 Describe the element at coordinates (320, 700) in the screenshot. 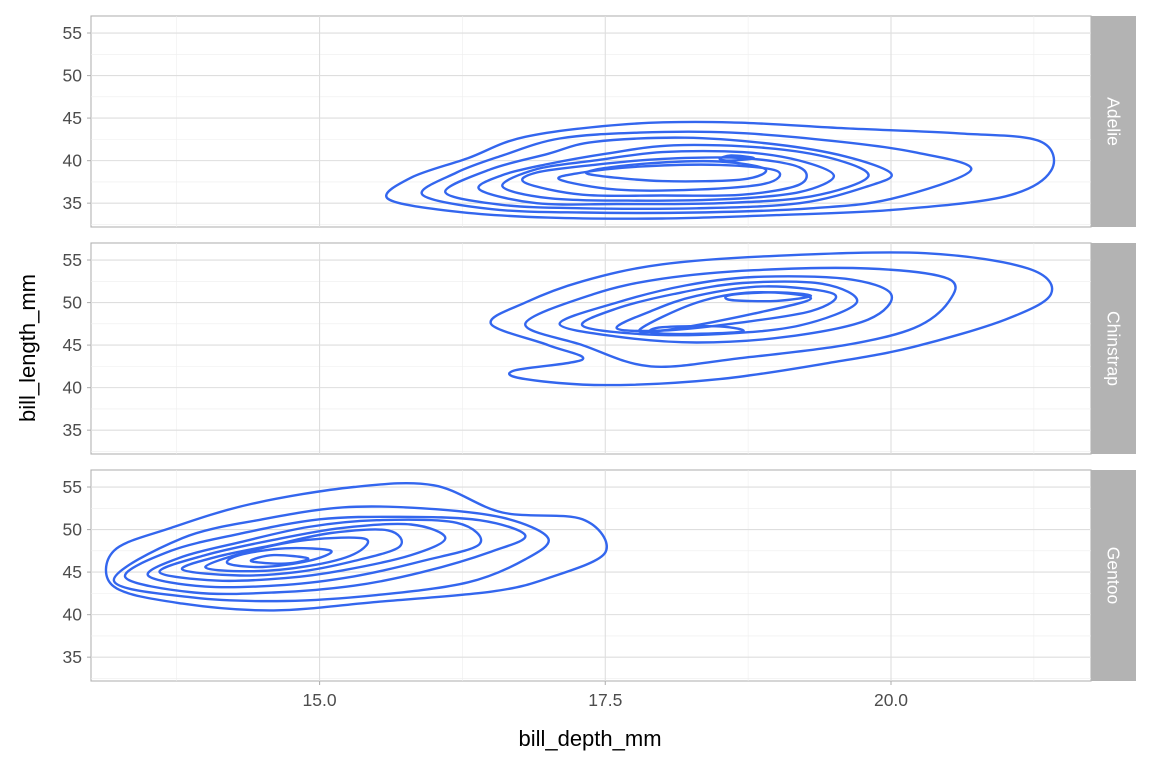

I see `x-tick-label: 15.0` at that location.